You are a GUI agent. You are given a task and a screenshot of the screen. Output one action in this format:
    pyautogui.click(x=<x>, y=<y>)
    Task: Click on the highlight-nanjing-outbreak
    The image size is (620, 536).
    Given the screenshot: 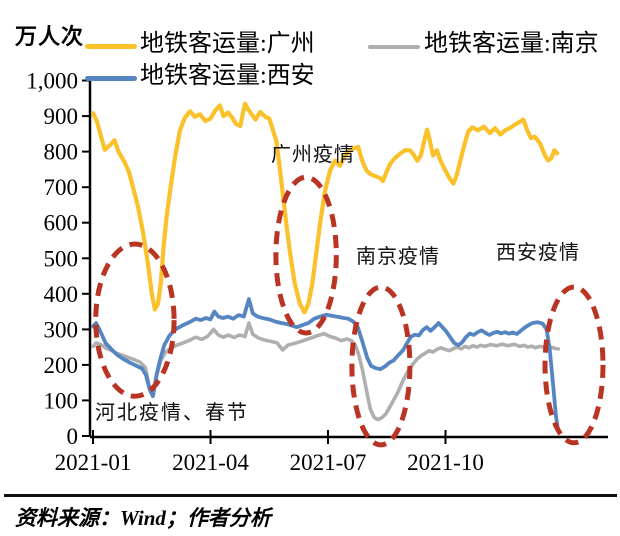 What is the action you would take?
    pyautogui.click(x=381, y=366)
    